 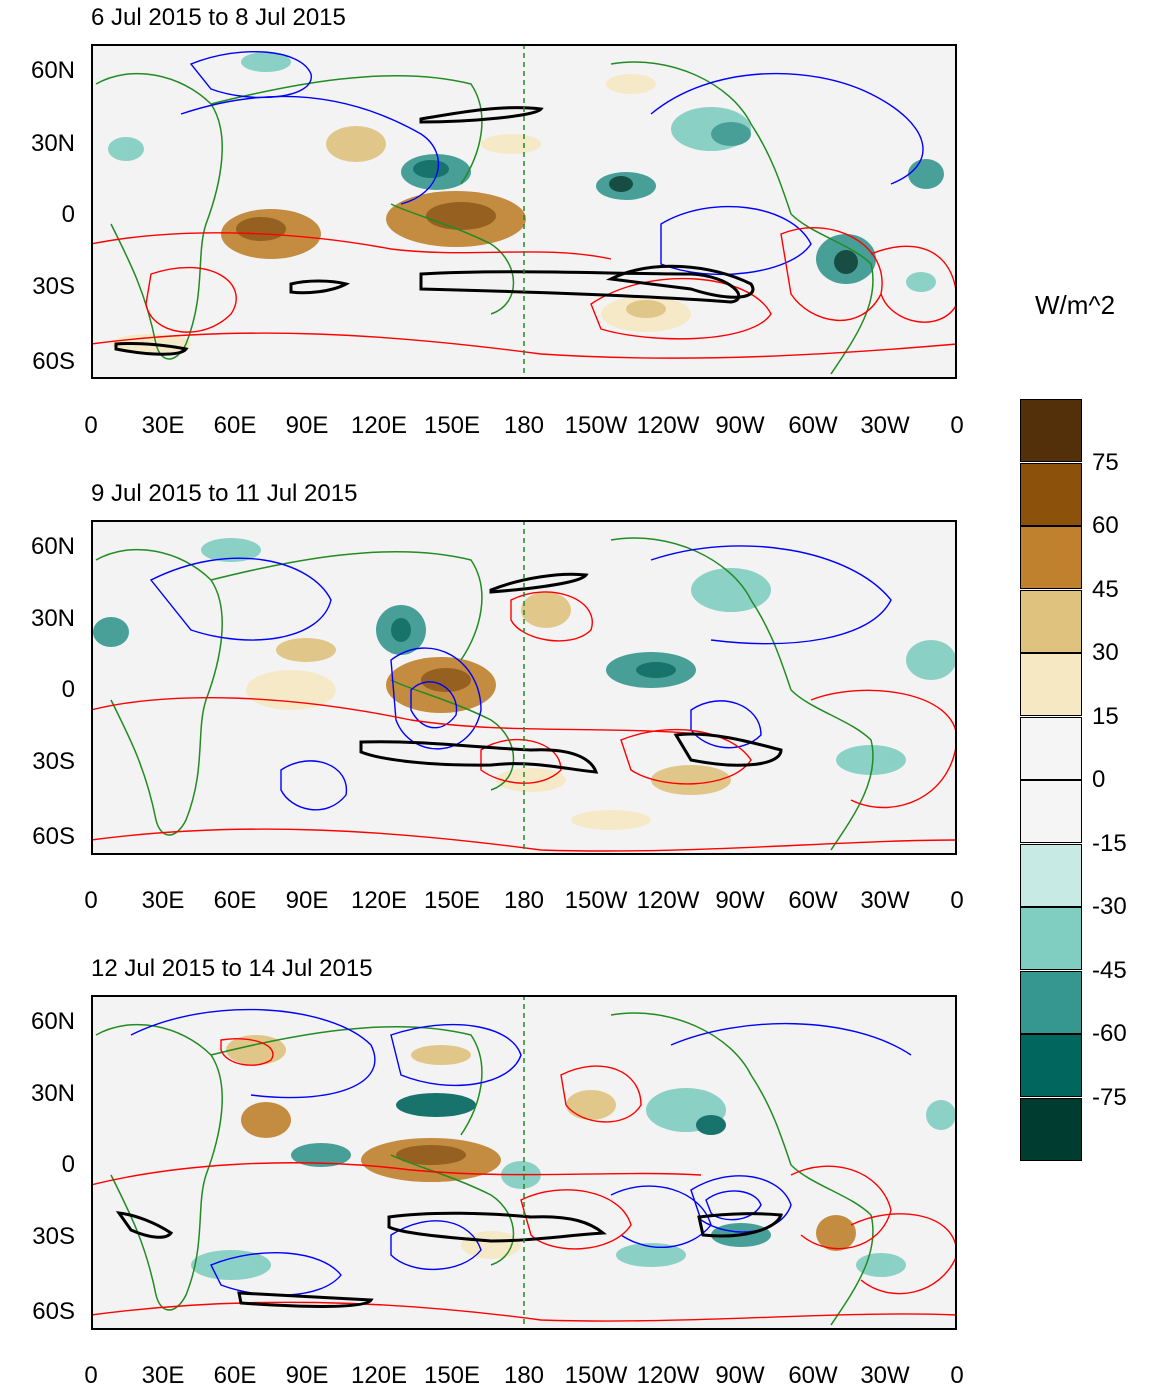 What do you see at coordinates (596, 1375) in the screenshot?
I see `panel-3-lon-150w: 150W` at bounding box center [596, 1375].